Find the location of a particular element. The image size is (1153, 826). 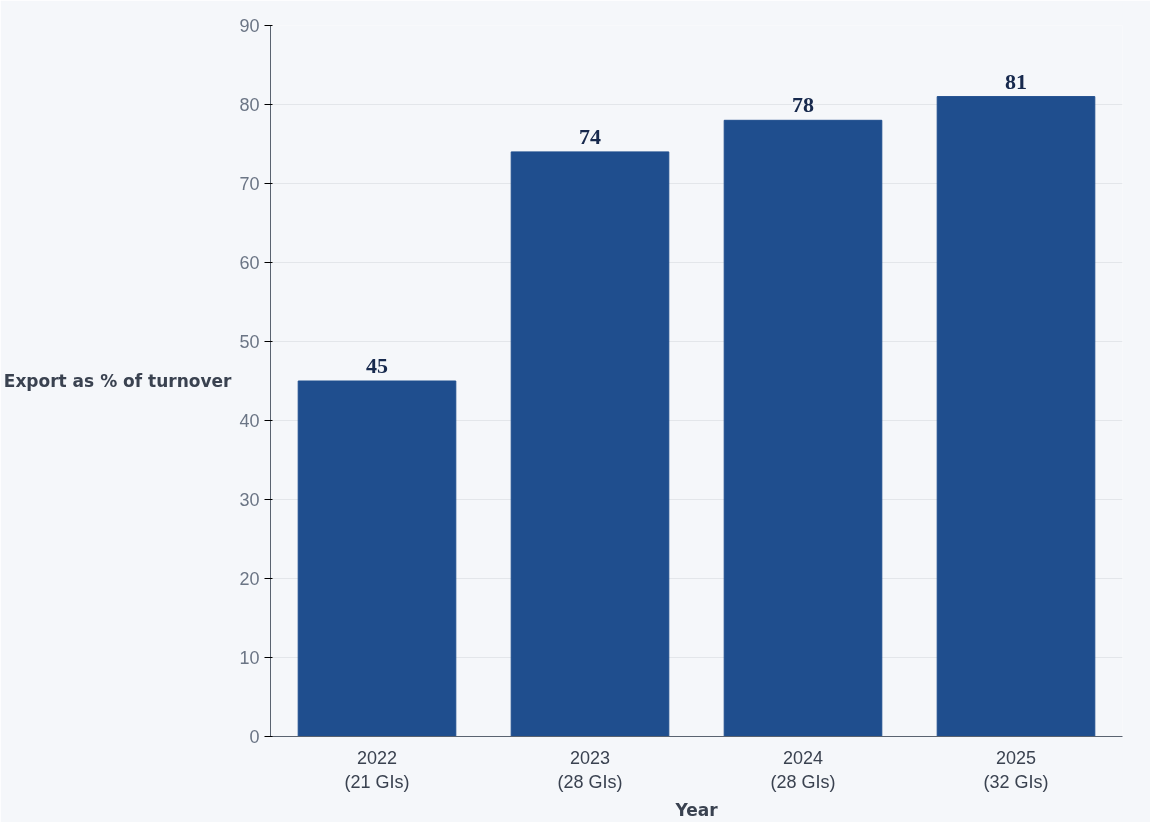

y-axis-title: Export as % of turnover is located at coordinates (118, 381).